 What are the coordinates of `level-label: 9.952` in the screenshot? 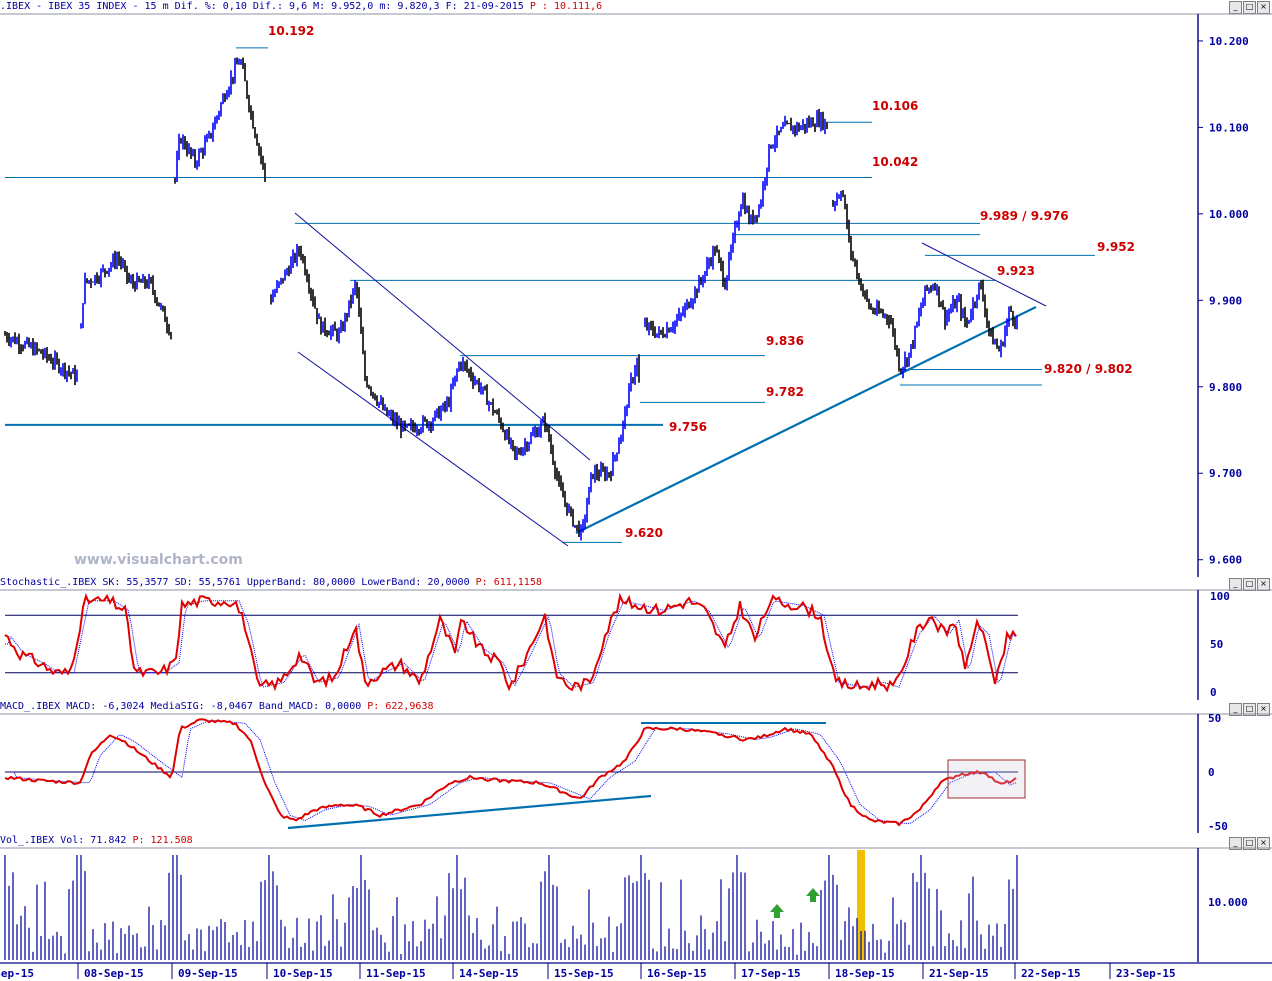 It's located at (1116, 247).